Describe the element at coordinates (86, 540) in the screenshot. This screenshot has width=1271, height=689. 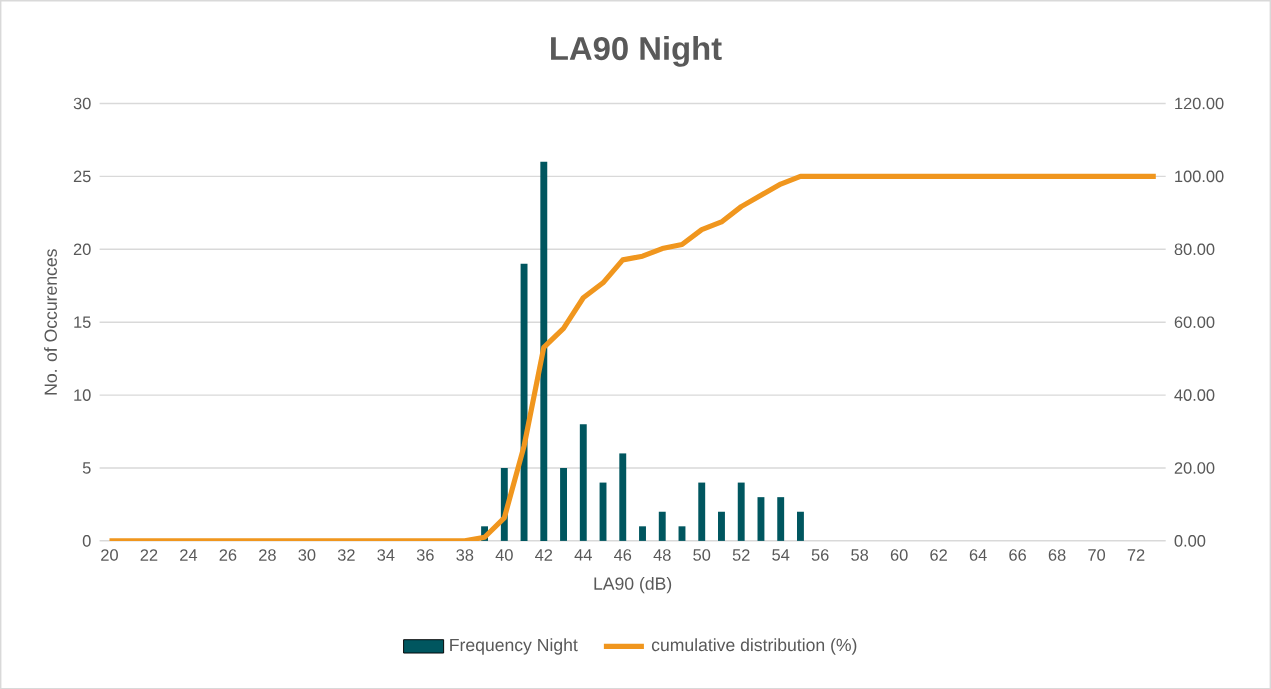
I see `y-tick-label: 0` at that location.